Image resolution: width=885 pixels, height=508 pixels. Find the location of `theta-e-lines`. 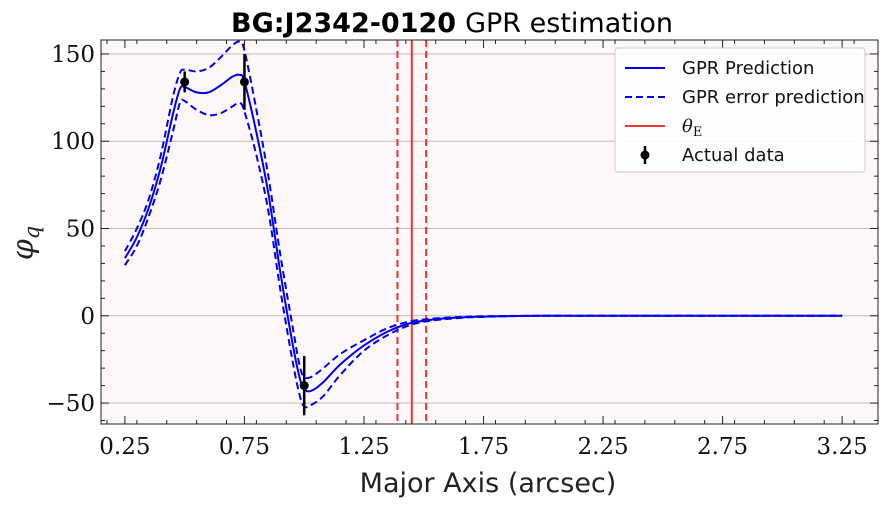

theta-e-lines is located at coordinates (412, 232).